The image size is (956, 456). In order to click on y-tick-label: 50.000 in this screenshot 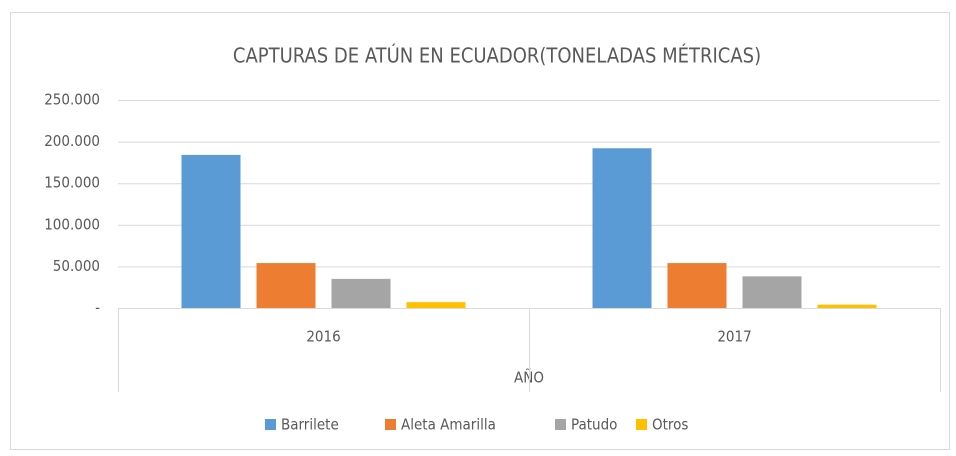, I will do `click(76, 266)`.